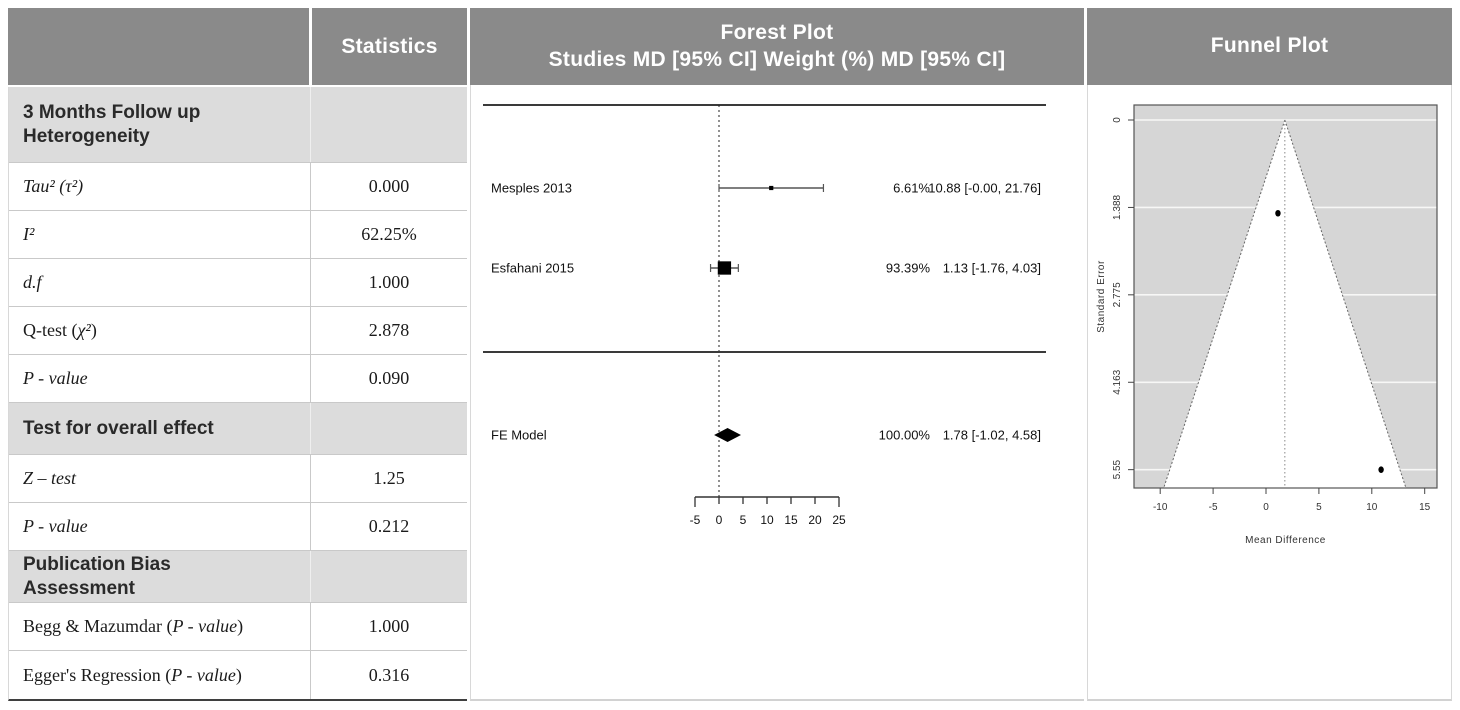 The height and width of the screenshot is (710, 1460). I want to click on svg-text: 25, so click(839, 520).